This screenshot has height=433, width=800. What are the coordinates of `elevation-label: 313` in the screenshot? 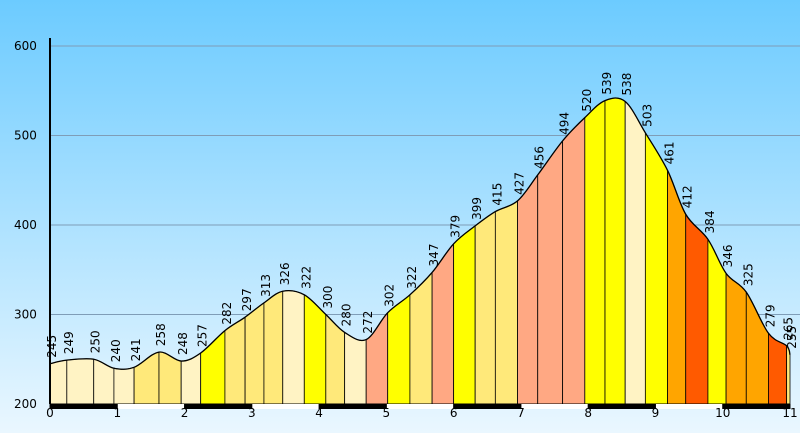 It's located at (266, 285).